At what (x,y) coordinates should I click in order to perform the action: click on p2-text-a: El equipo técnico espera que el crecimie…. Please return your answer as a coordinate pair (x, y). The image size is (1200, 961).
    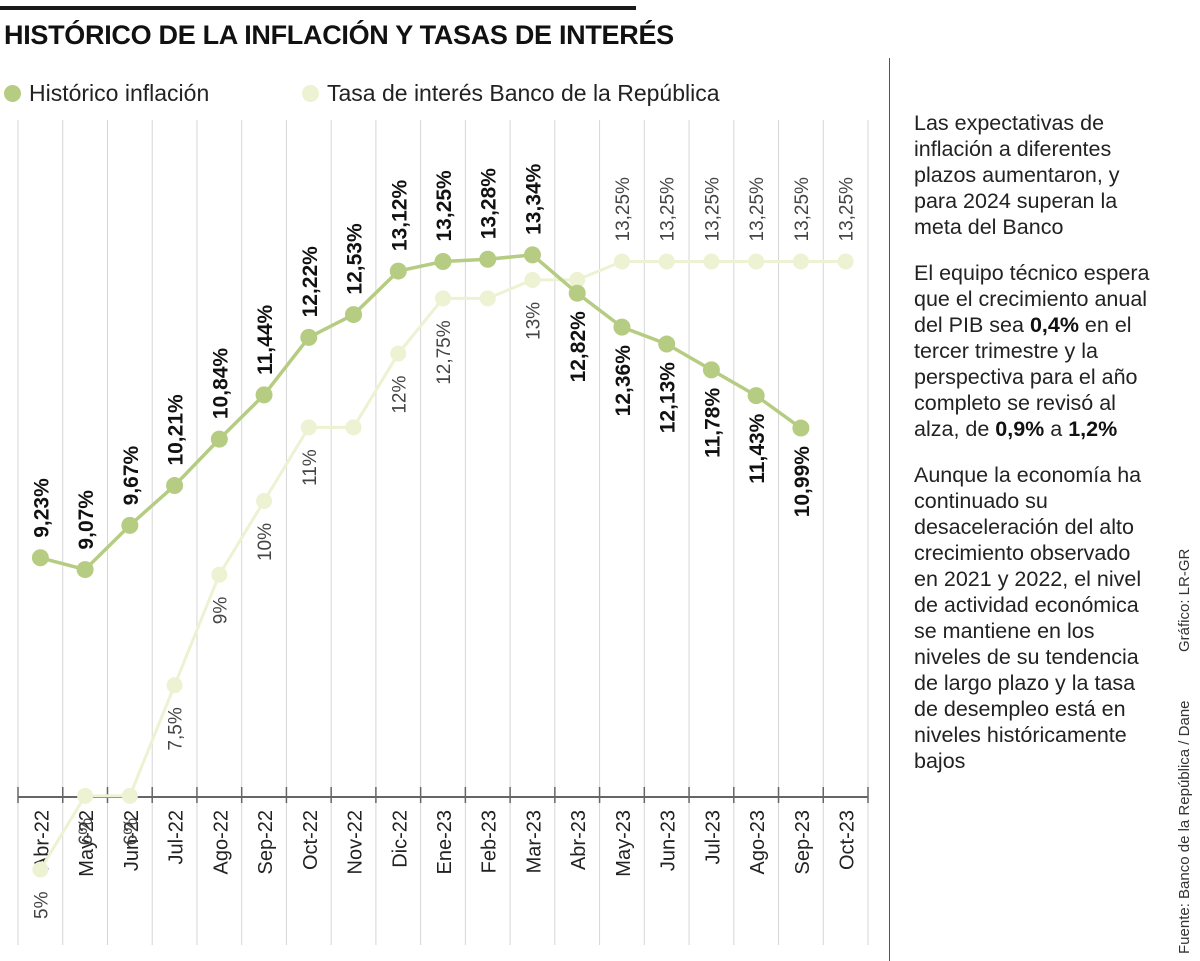
    Looking at the image, I should click on (1032, 299).